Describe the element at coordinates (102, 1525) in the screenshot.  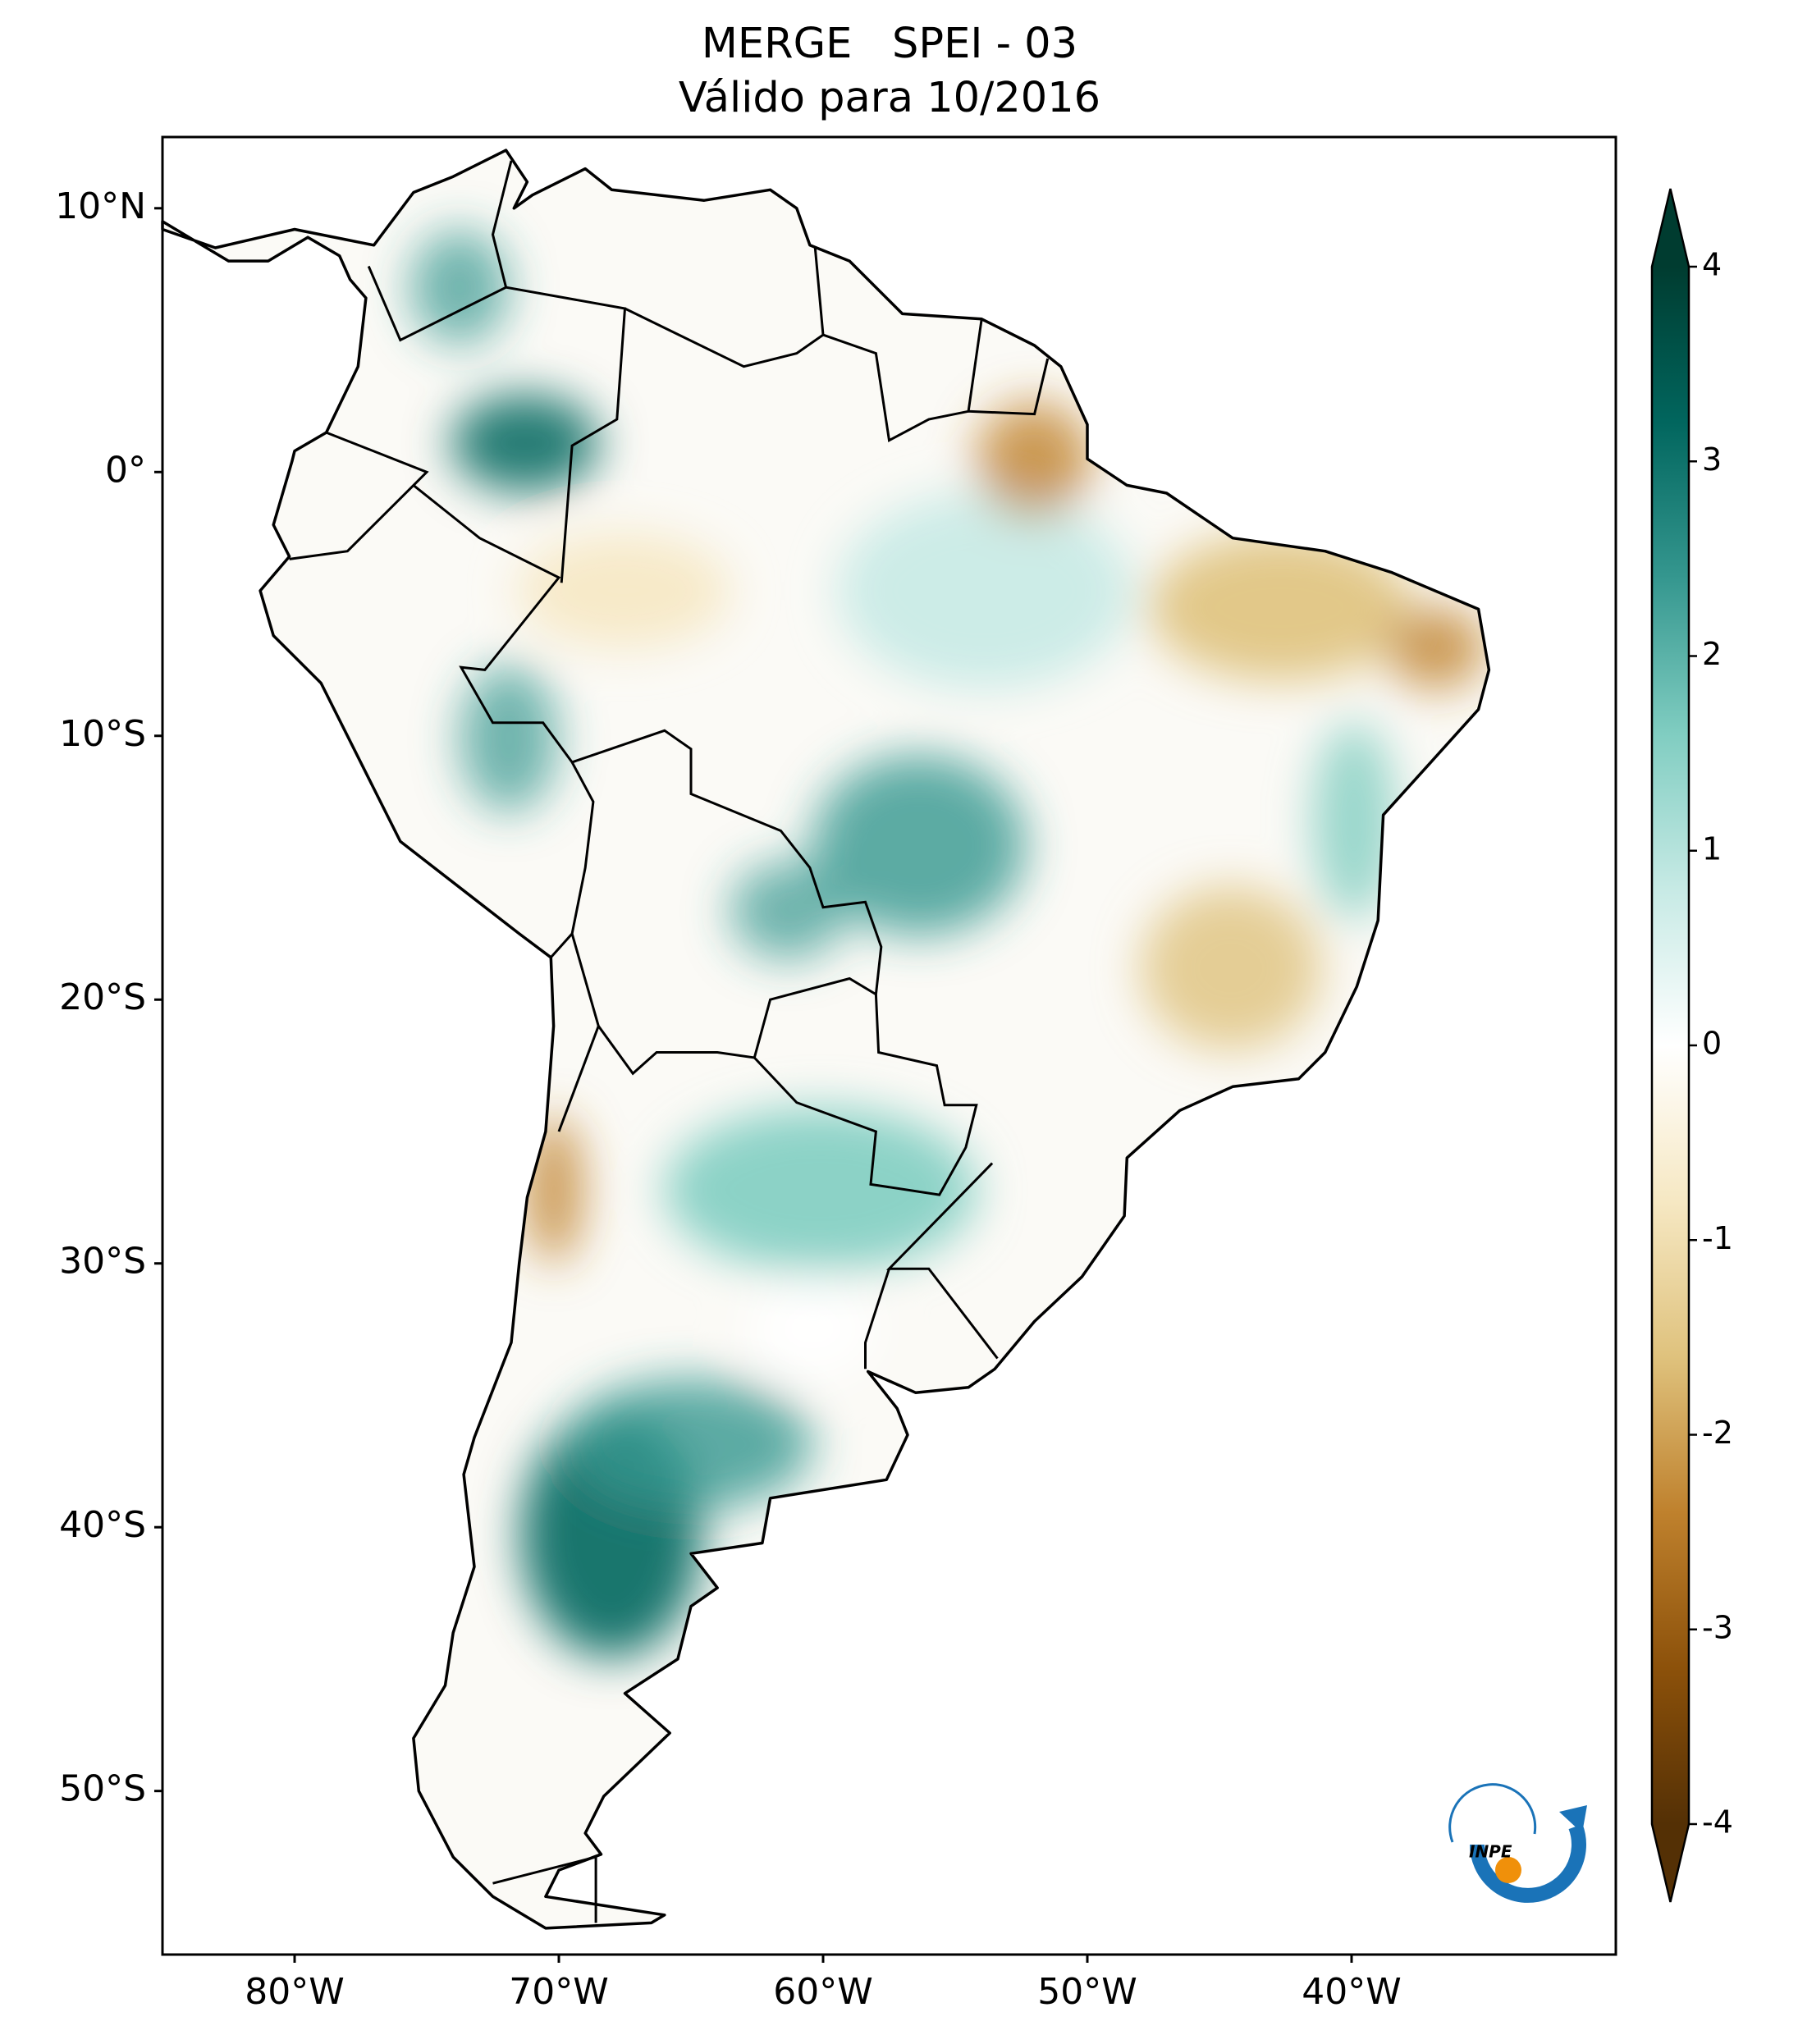
I see `y-tick-label: 40°S` at that location.